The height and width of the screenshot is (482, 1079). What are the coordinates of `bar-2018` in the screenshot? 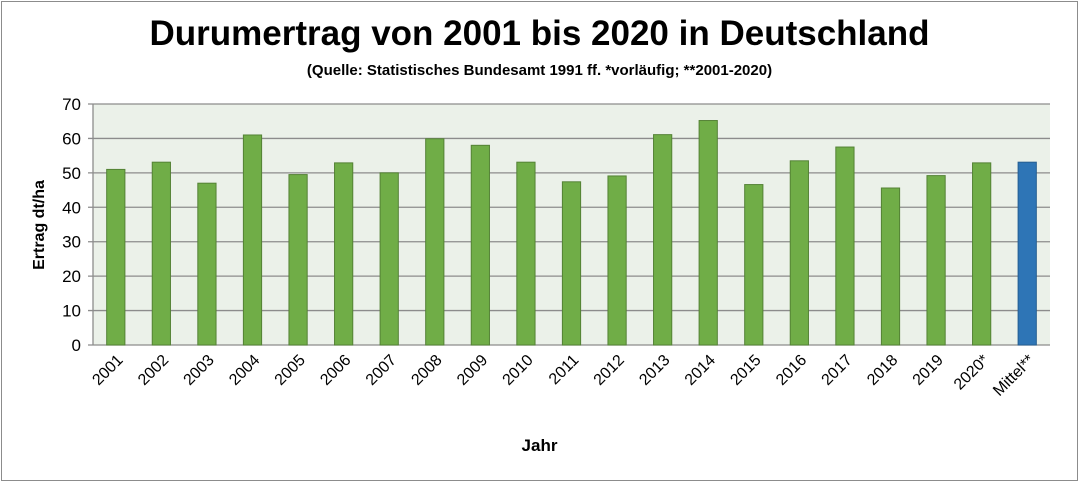 It's located at (890, 266).